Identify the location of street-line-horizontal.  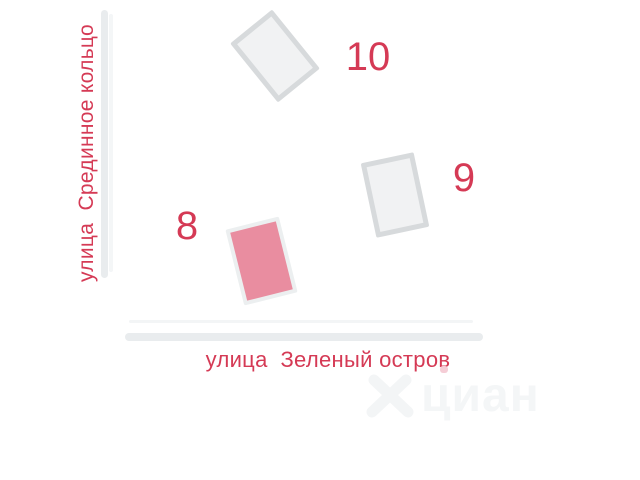
(304, 337).